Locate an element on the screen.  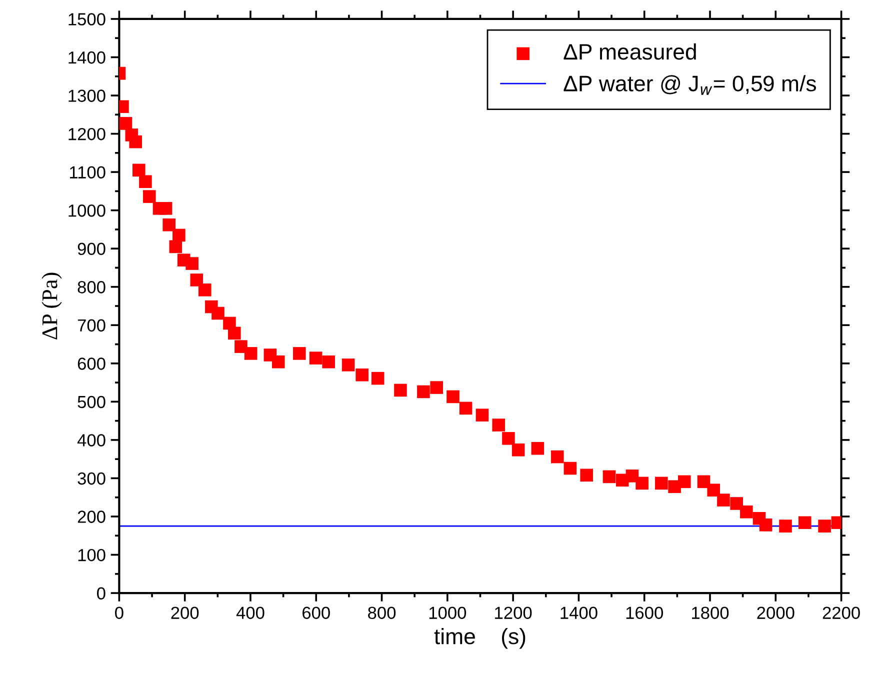
x-axis-title: time (s) is located at coordinates (480, 638).